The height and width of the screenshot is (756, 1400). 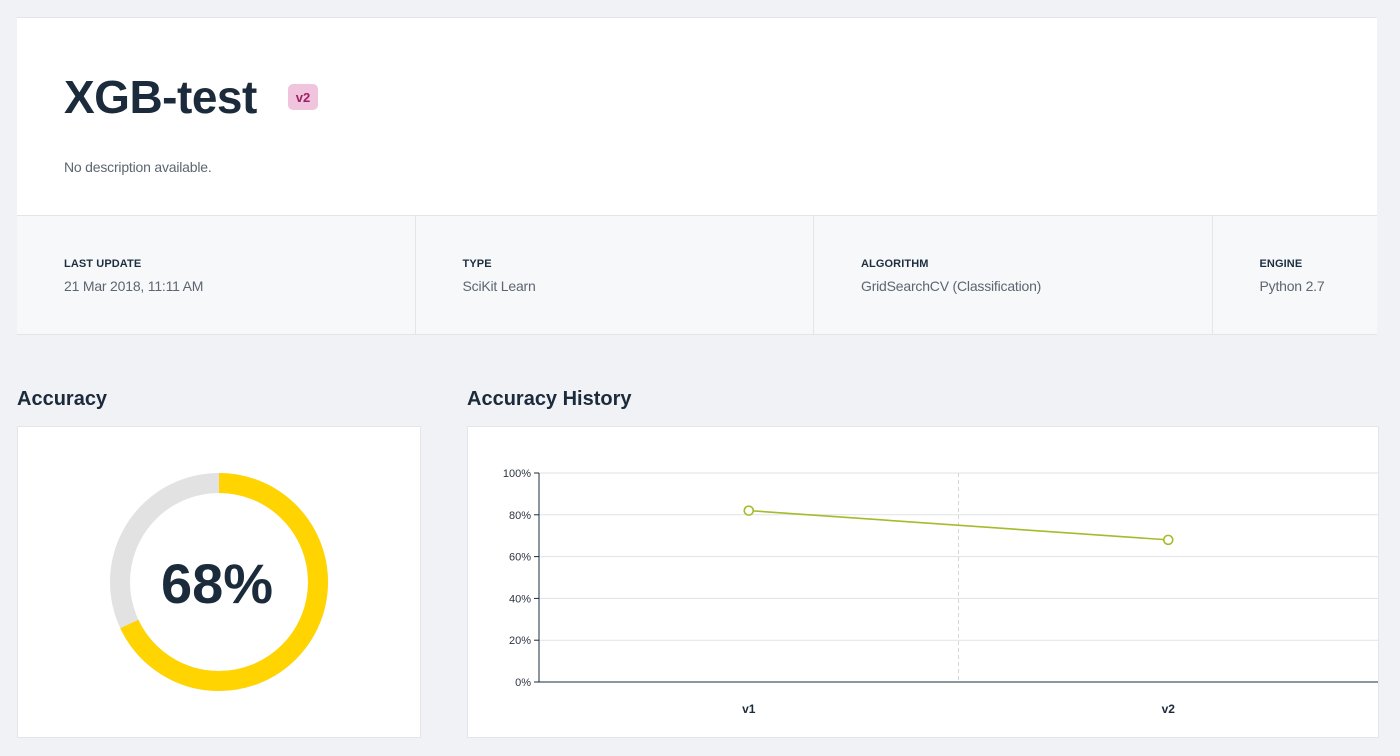 I want to click on y-tick-label: 20%, so click(x=520, y=641).